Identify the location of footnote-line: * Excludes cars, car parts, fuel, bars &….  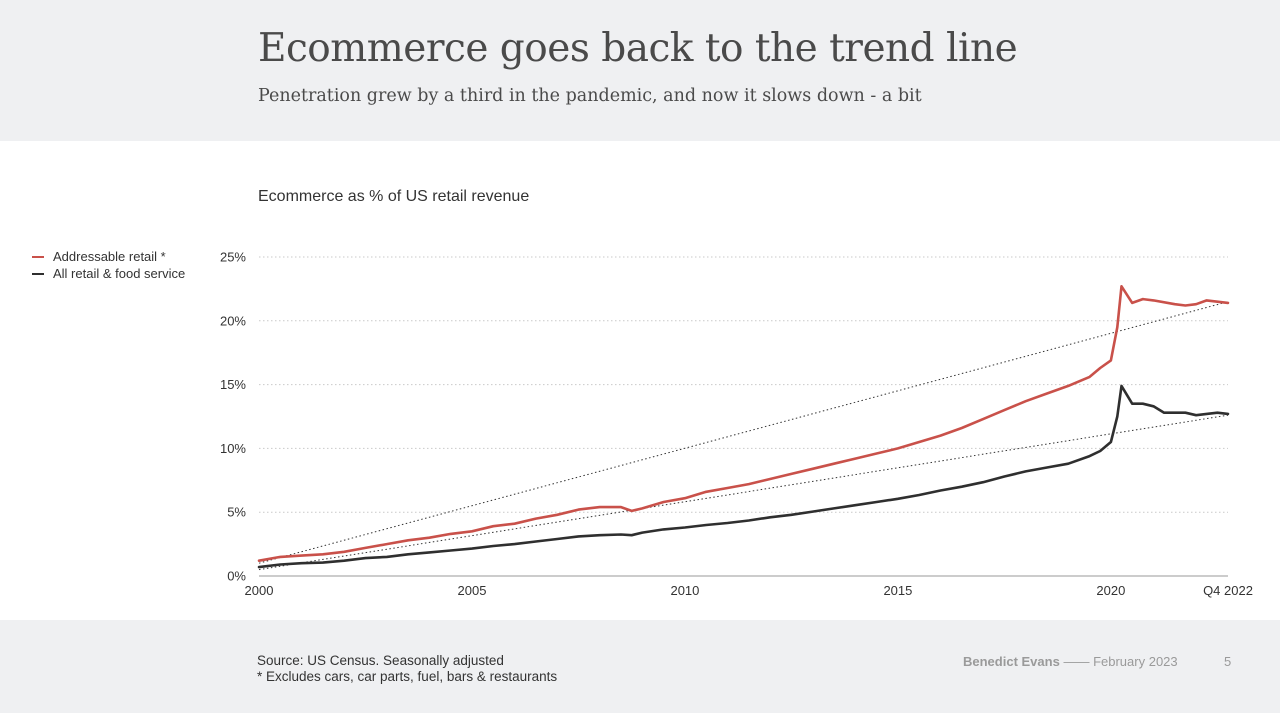
(407, 676).